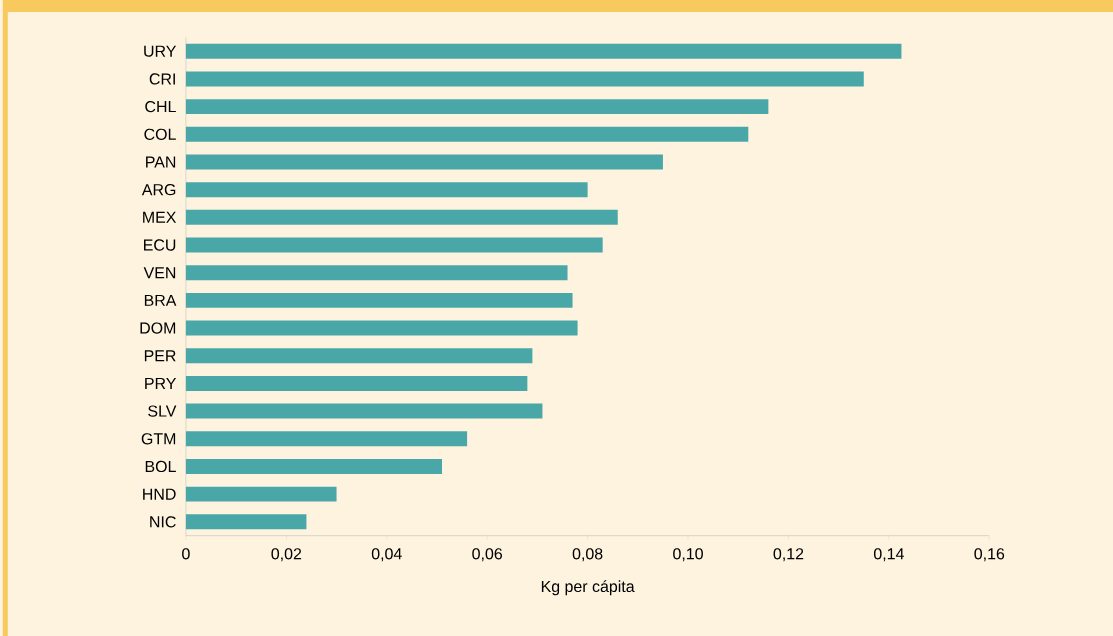 The width and height of the screenshot is (1113, 636). What do you see at coordinates (588, 587) in the screenshot?
I see `x-axis-title: Kg per cápita` at bounding box center [588, 587].